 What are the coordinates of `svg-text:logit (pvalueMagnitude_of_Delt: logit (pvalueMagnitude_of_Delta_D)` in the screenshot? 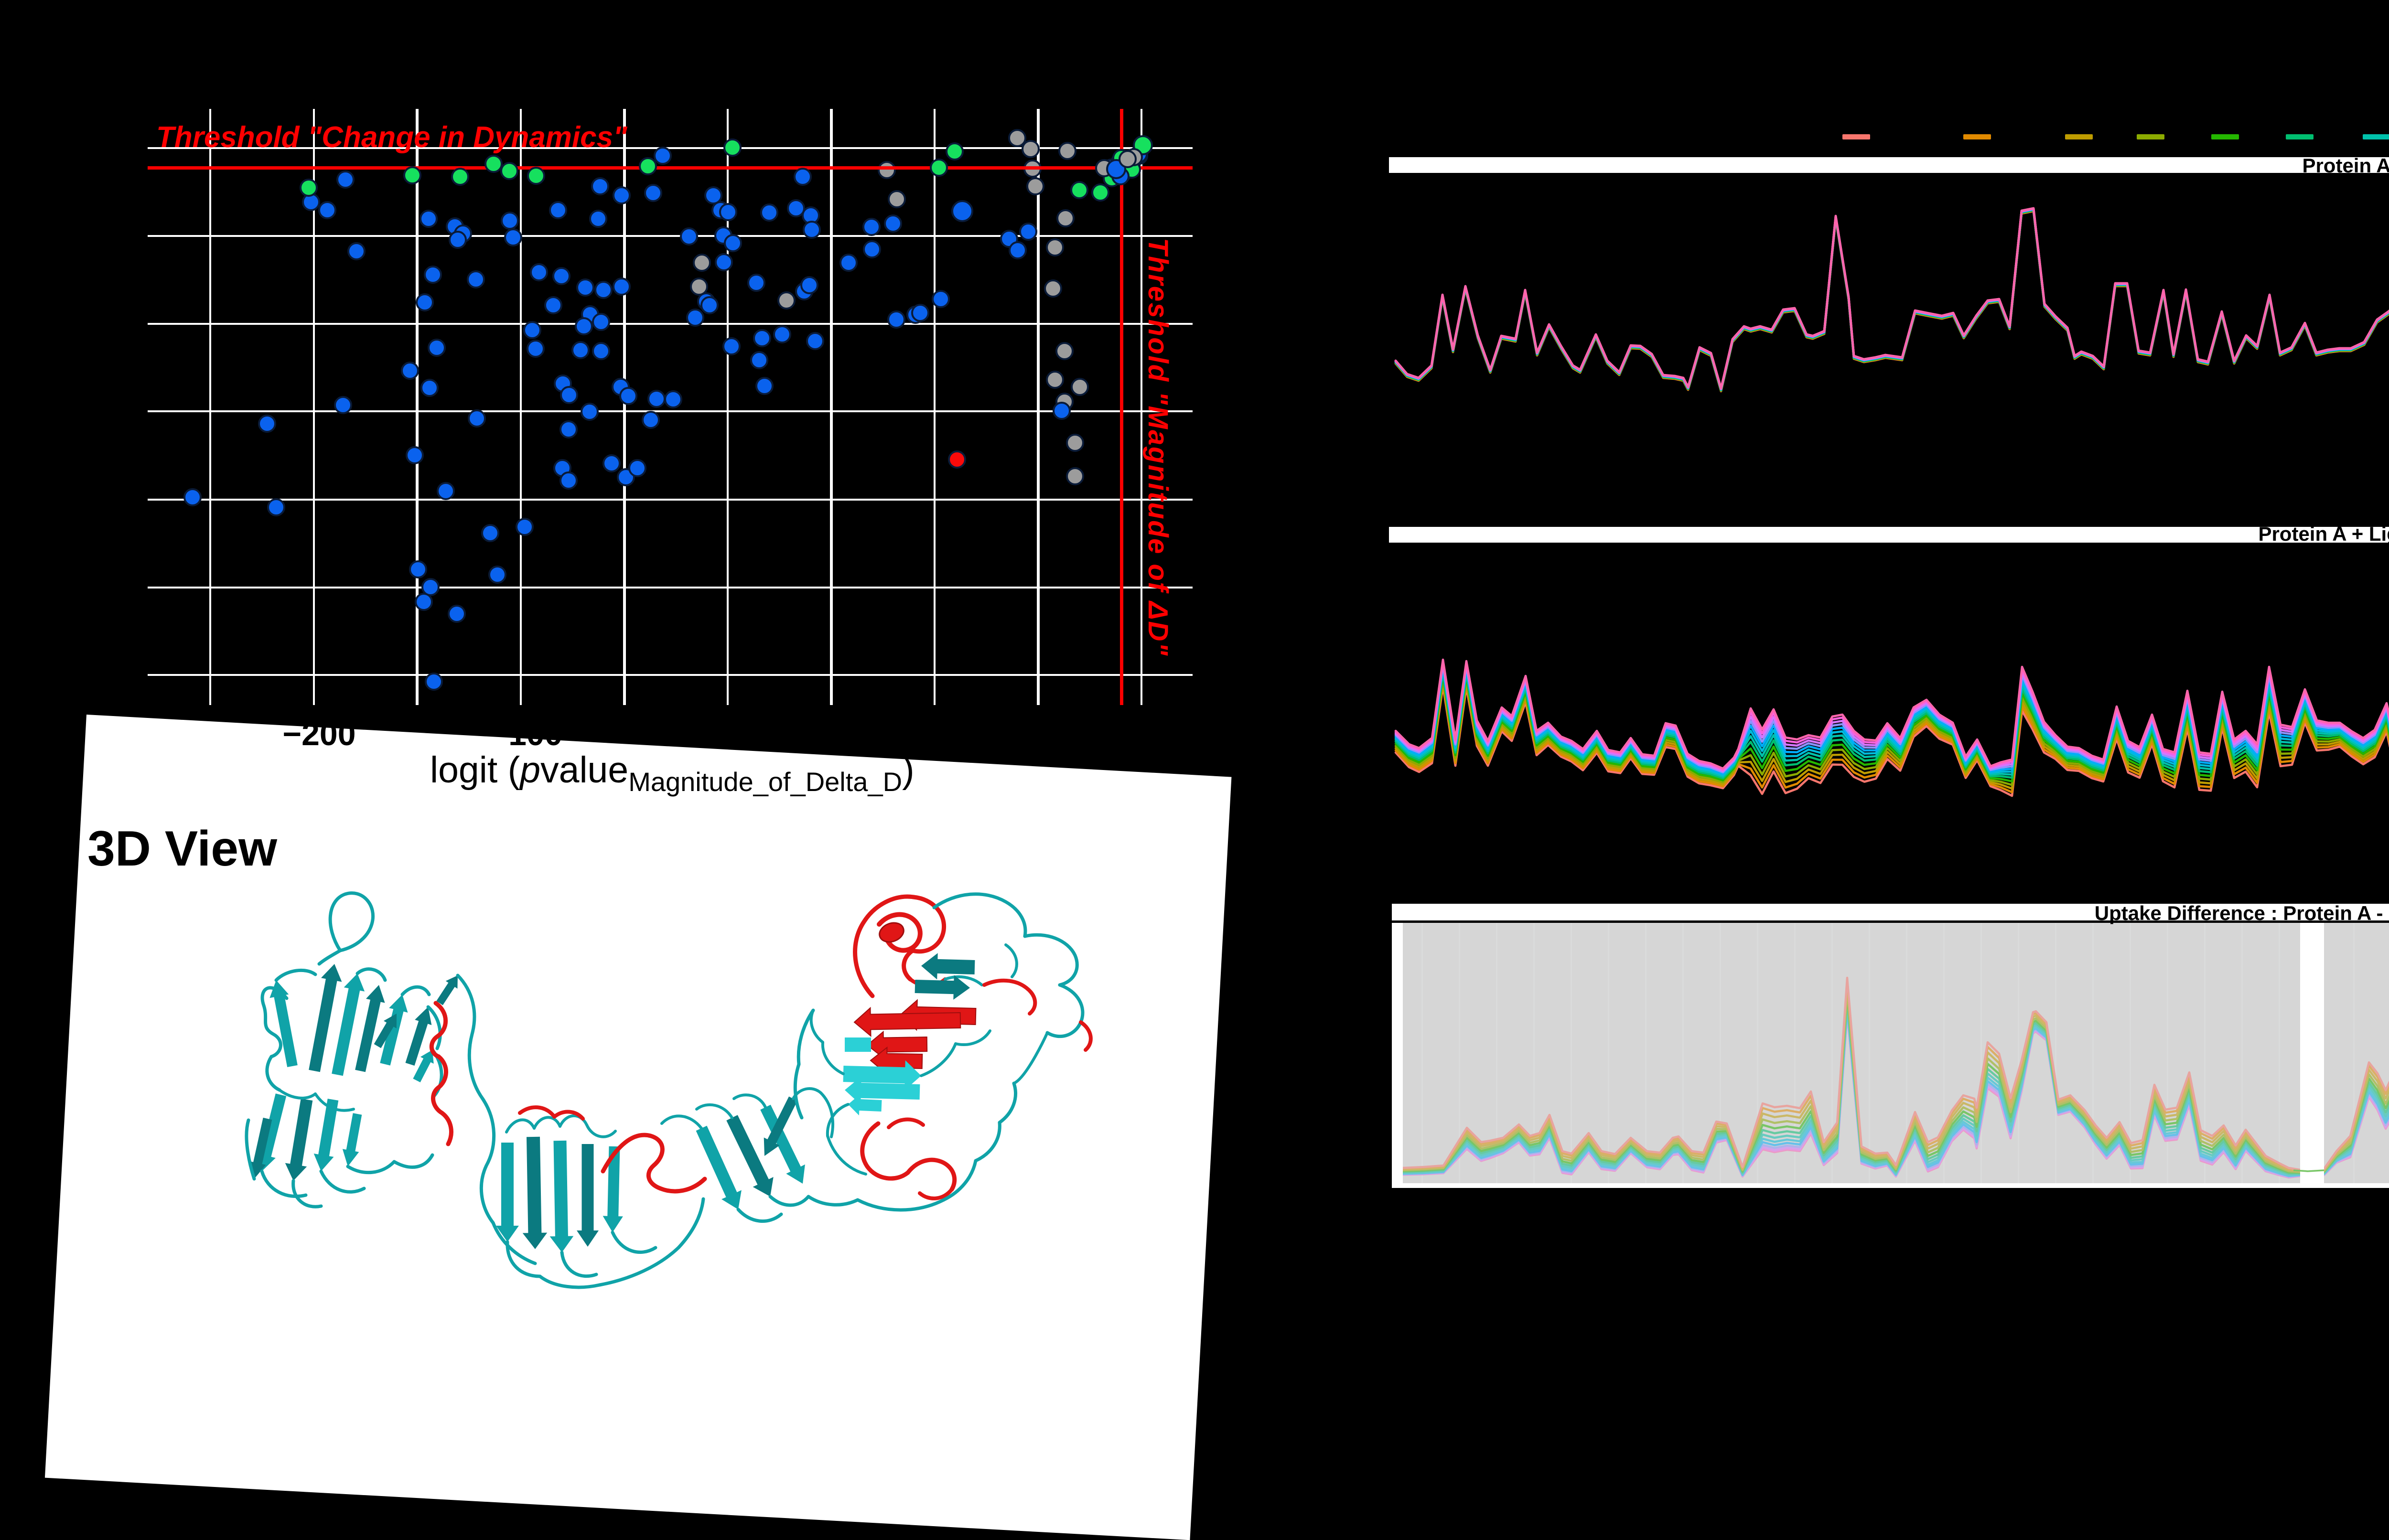 It's located at (672, 773).